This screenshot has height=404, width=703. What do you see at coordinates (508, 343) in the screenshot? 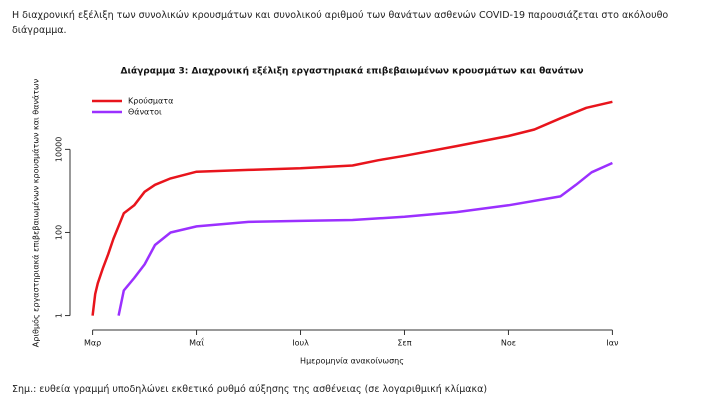
I see `x-tick-label: Νοε` at bounding box center [508, 343].